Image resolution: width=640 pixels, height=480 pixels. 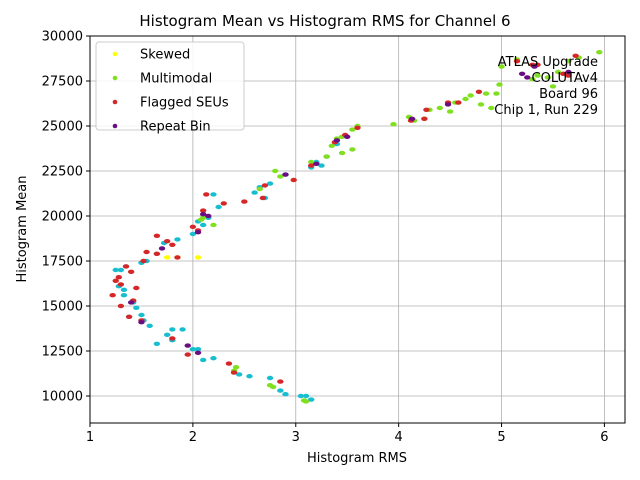 What do you see at coordinates (22, 229) in the screenshot?
I see `y-axis-title: Histogram Mean` at bounding box center [22, 229].